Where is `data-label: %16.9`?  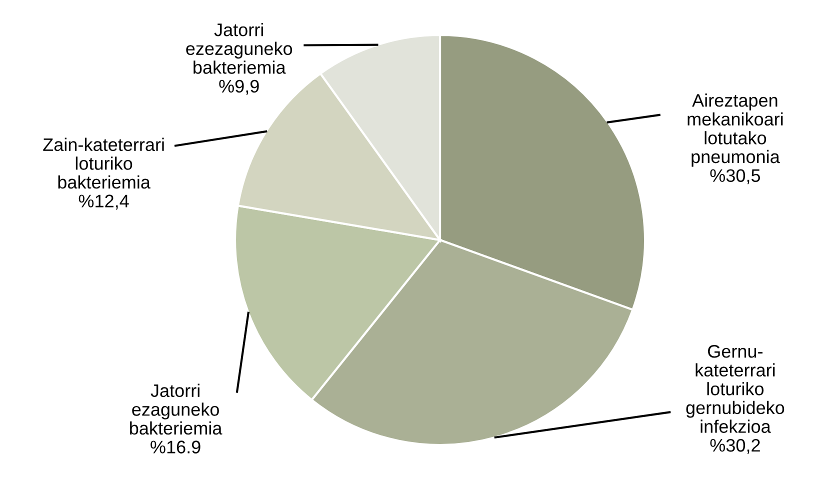
data-label: %16.9 is located at coordinates (175, 447).